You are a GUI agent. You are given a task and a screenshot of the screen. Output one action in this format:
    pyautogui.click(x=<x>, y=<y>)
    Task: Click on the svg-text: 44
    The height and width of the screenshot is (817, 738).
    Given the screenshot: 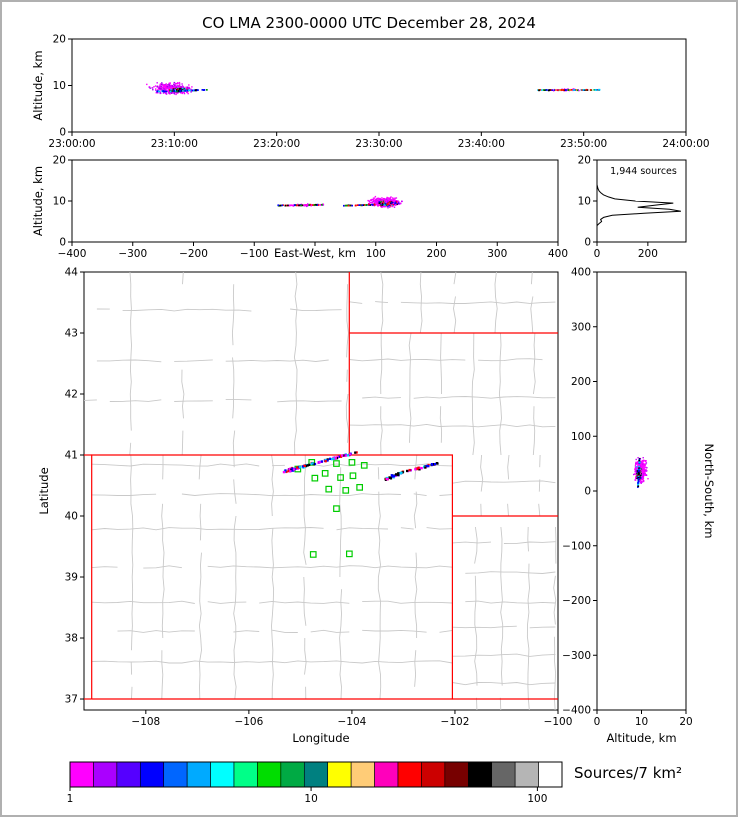 What is the action you would take?
    pyautogui.click(x=72, y=273)
    